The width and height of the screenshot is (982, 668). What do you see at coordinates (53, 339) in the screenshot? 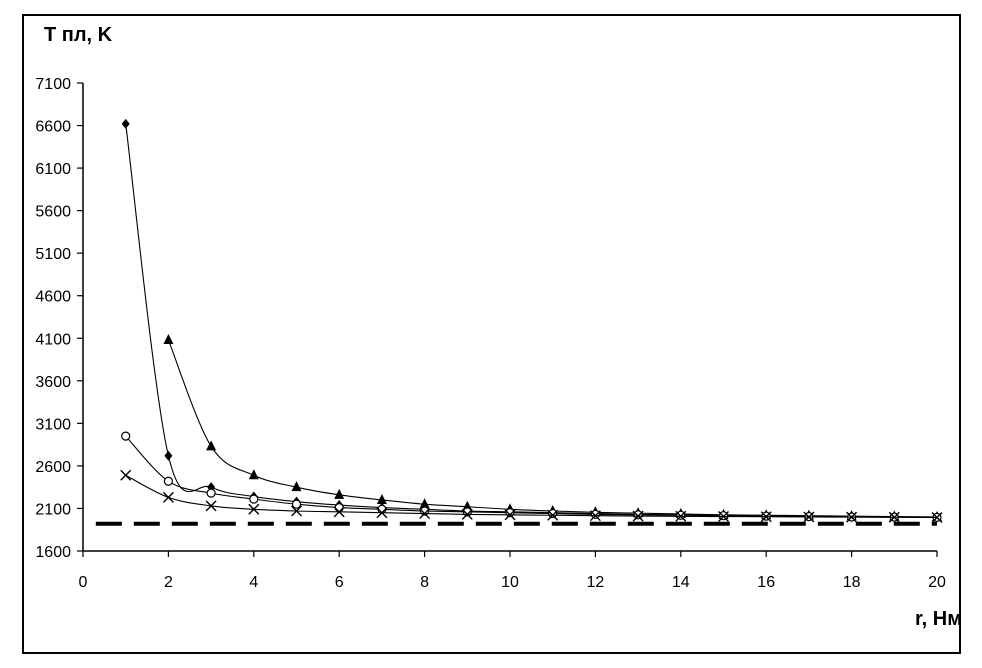
I see `y-tick-label: 4100` at bounding box center [53, 339].